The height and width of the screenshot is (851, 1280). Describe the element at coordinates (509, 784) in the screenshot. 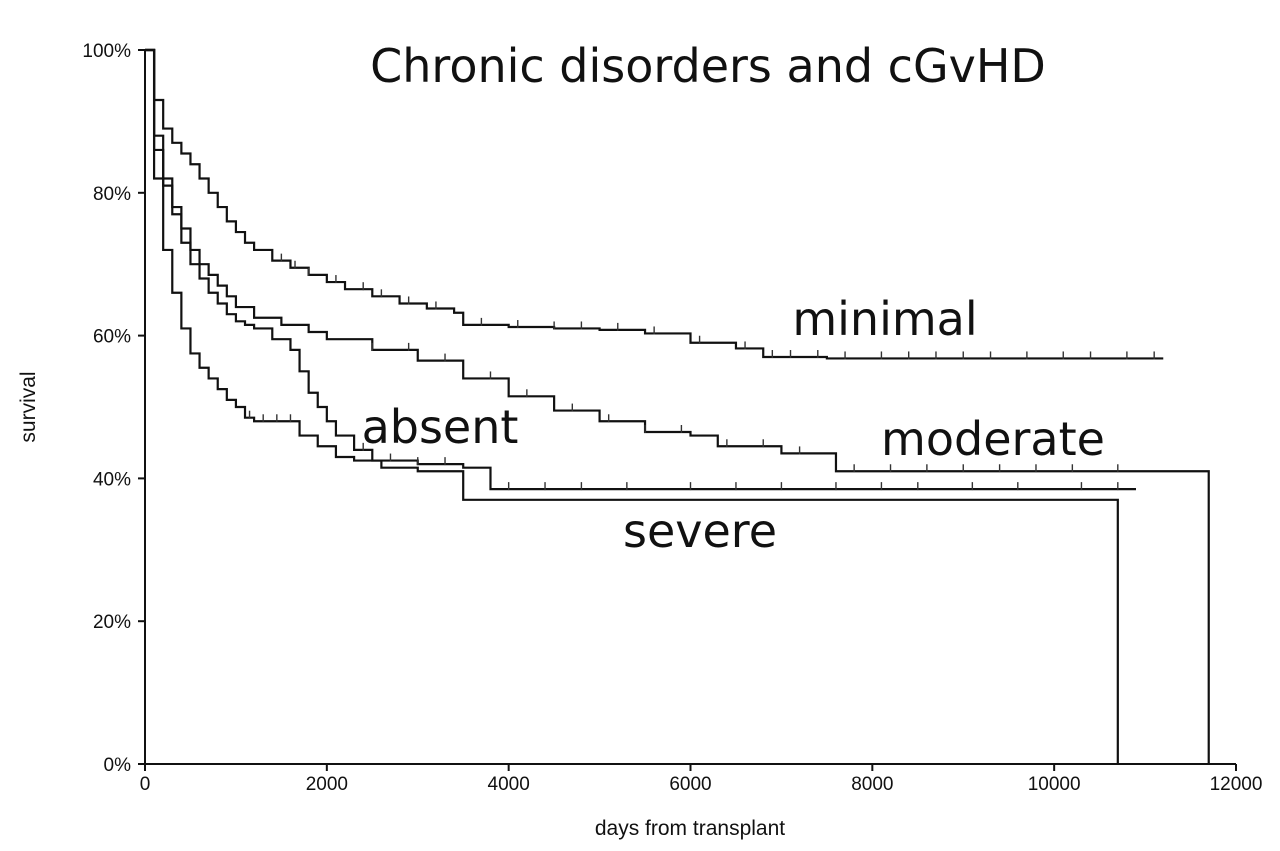

I see `x-tick-label: 4000` at that location.